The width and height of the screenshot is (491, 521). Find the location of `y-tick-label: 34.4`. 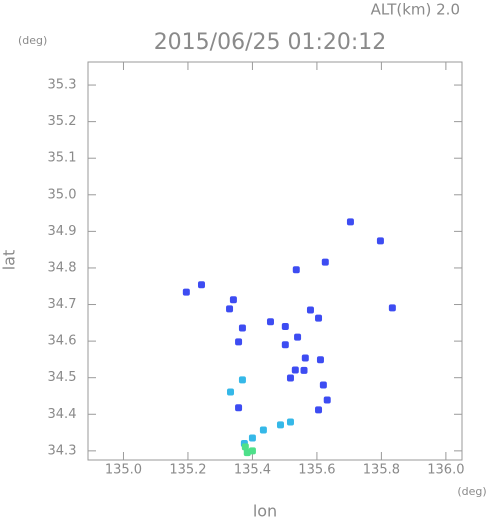

y-tick-label: 34.4 is located at coordinates (62, 414).